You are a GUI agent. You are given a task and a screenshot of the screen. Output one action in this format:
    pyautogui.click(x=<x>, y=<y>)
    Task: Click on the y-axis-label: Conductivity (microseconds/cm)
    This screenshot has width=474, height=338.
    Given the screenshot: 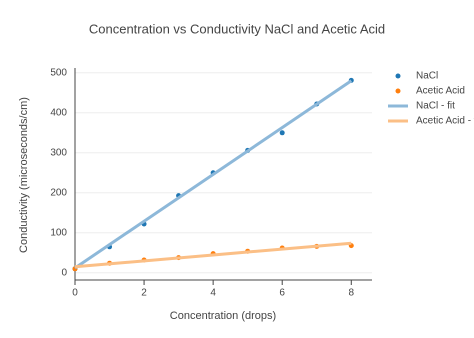 What is the action you would take?
    pyautogui.click(x=24, y=175)
    